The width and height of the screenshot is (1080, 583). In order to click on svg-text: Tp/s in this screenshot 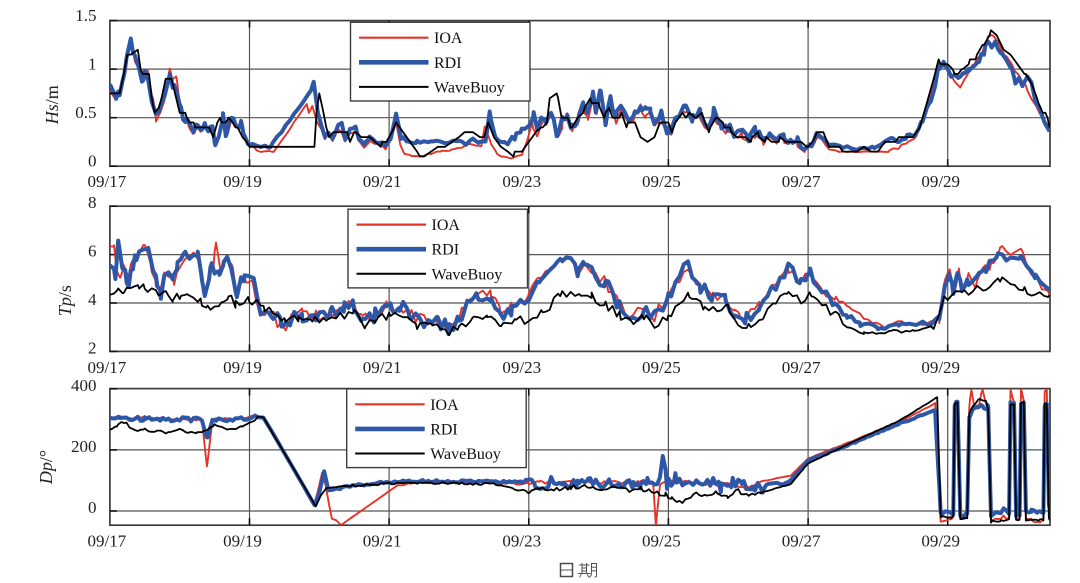, I will do `click(65, 300)`.